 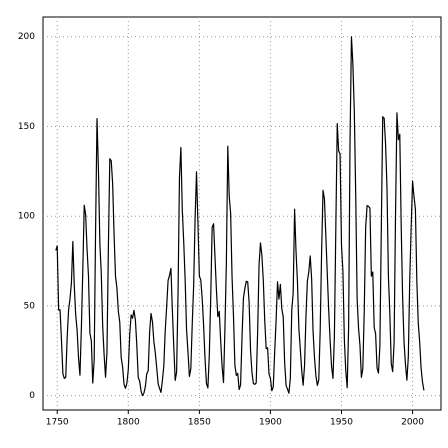 I want to click on x-tick-label: 1900, so click(x=270, y=423).